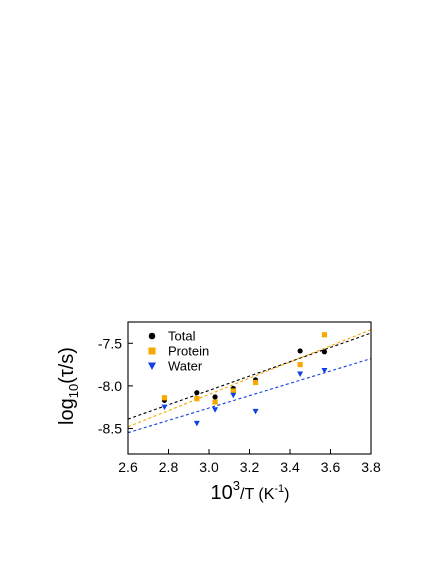  I want to click on legend-label-total: Total, so click(182, 336).